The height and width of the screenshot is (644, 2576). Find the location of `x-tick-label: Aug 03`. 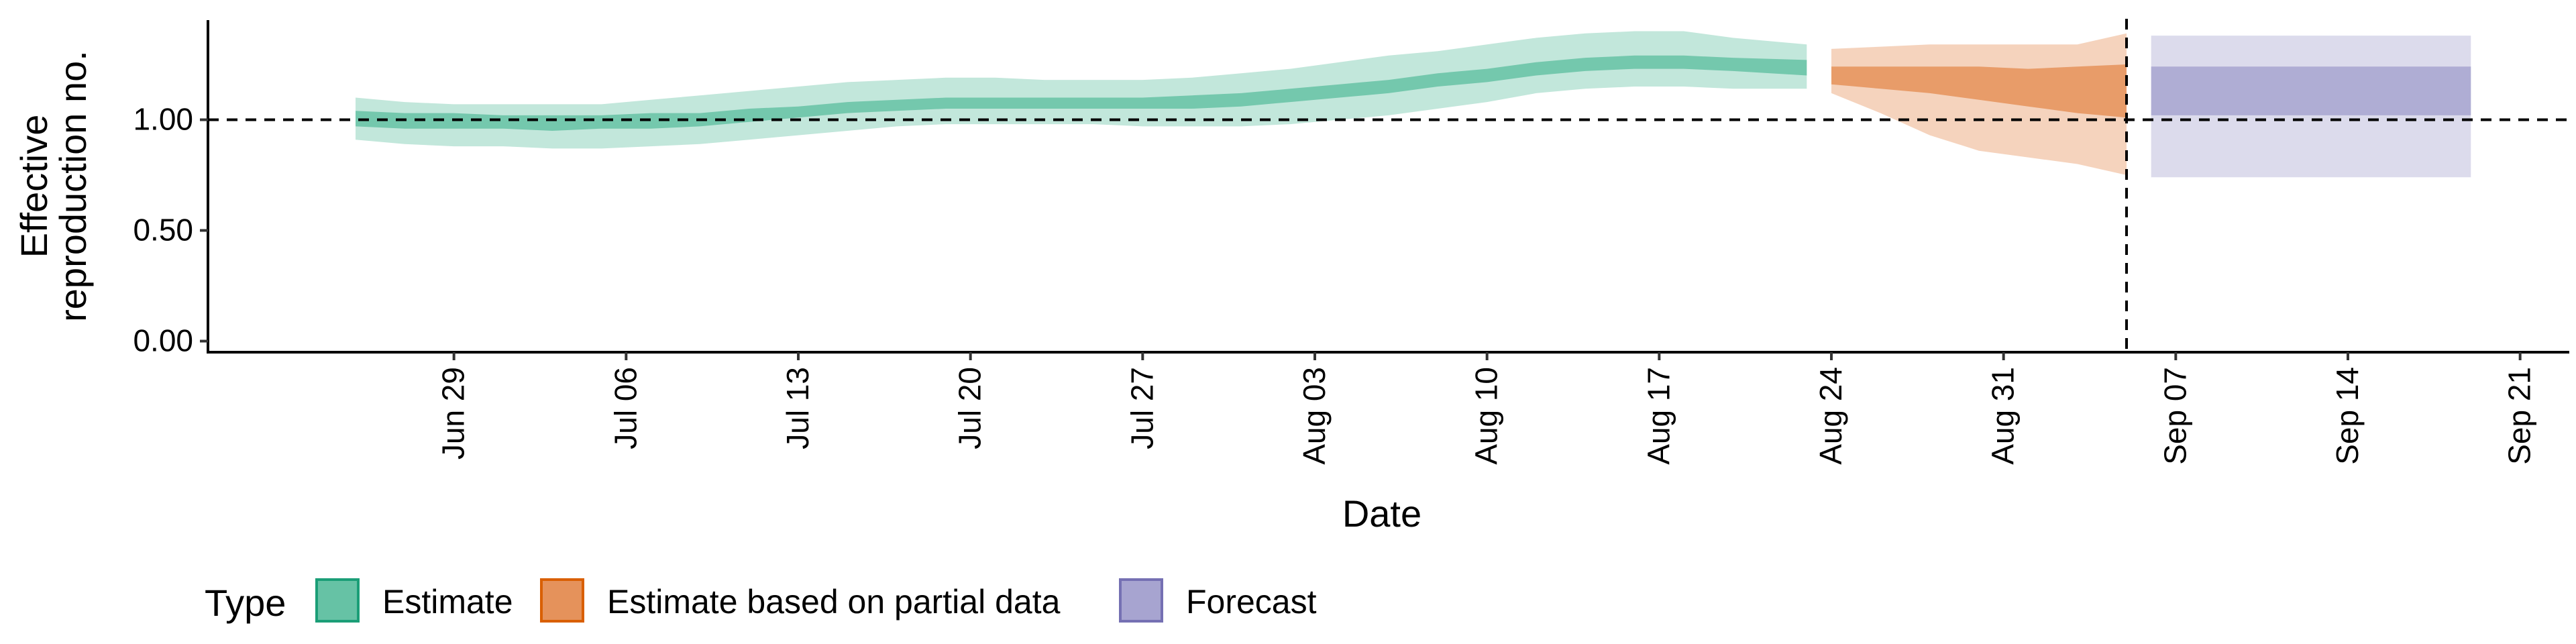

x-tick-label: Aug 03 is located at coordinates (1314, 416).